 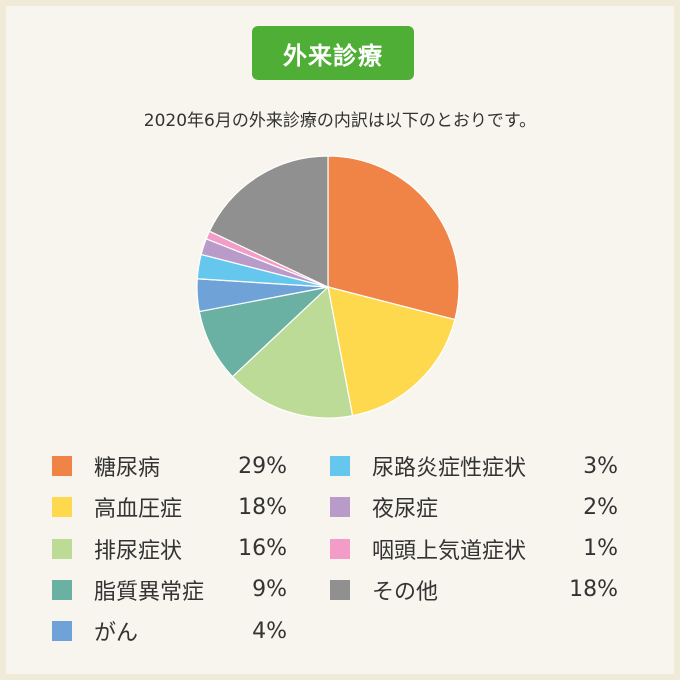 What do you see at coordinates (405, 510) in the screenshot?
I see `legend-label: 夜尿症` at bounding box center [405, 510].